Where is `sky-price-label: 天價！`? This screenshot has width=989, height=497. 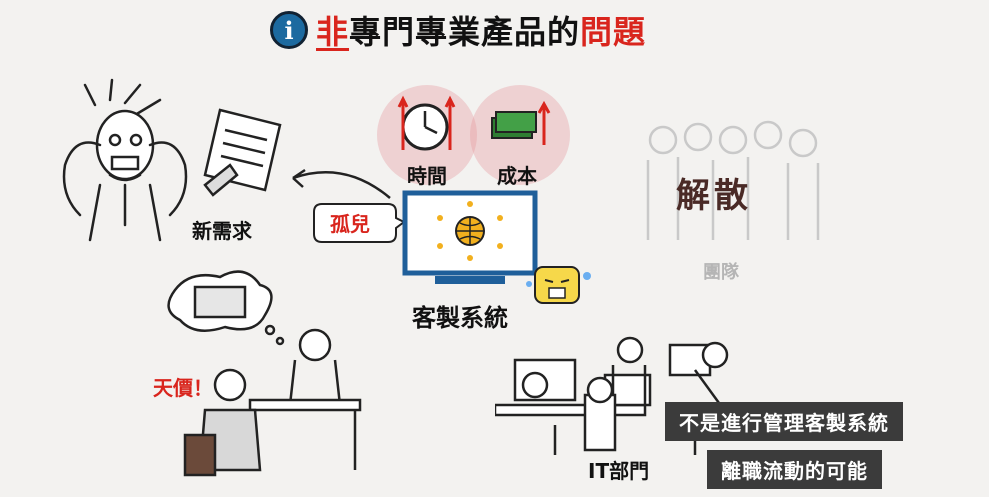 sky-price-label: 天價！ is located at coordinates (183, 388).